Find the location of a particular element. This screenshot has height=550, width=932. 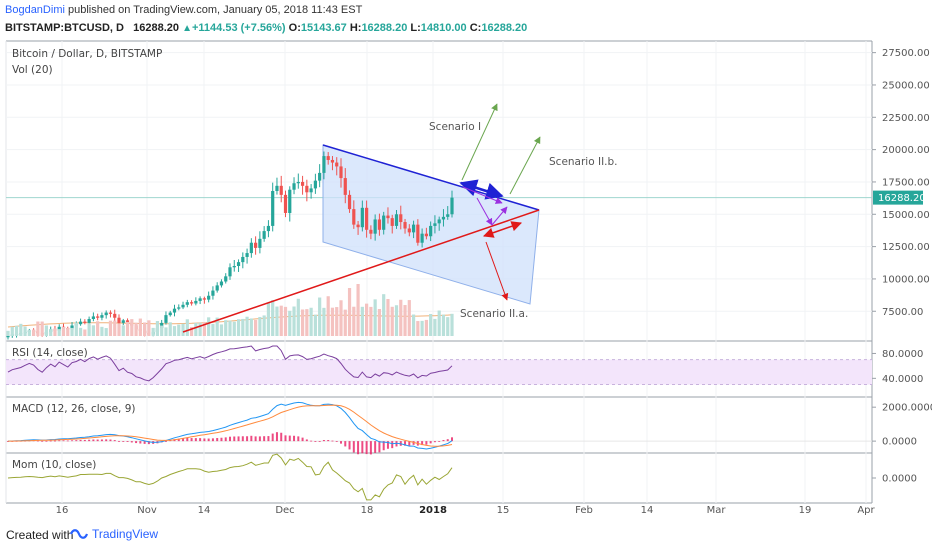

author-link: BogdanDimi is located at coordinates (35, 10).